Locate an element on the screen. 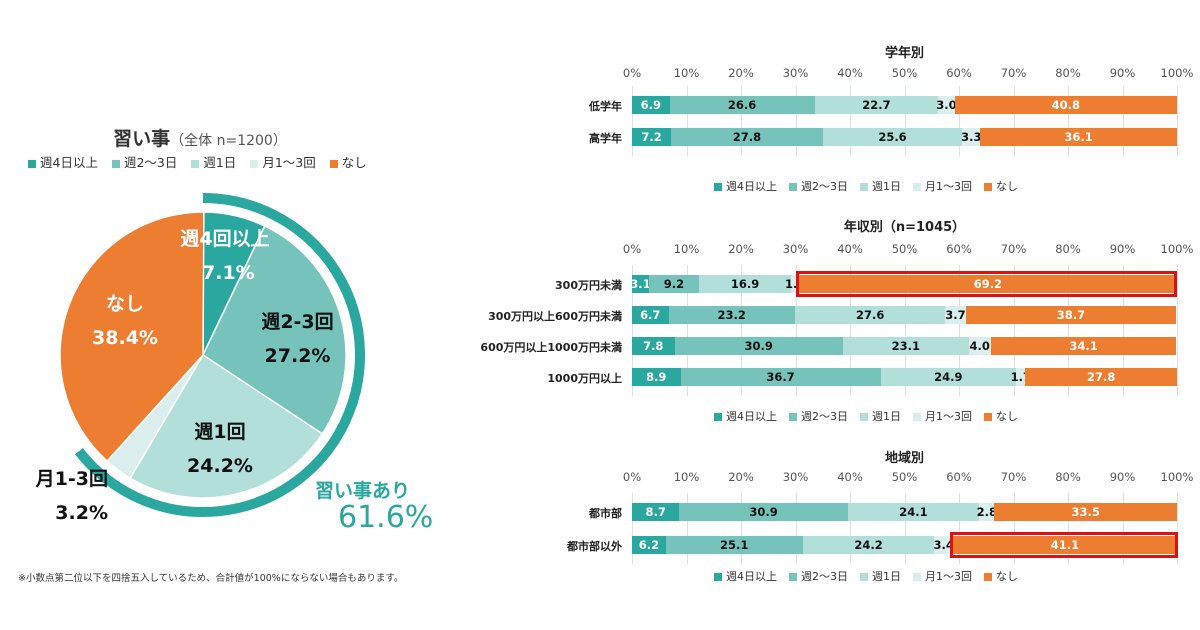 The height and width of the screenshot is (630, 1200). bar-segment-m13: 3.4 is located at coordinates (943, 545).